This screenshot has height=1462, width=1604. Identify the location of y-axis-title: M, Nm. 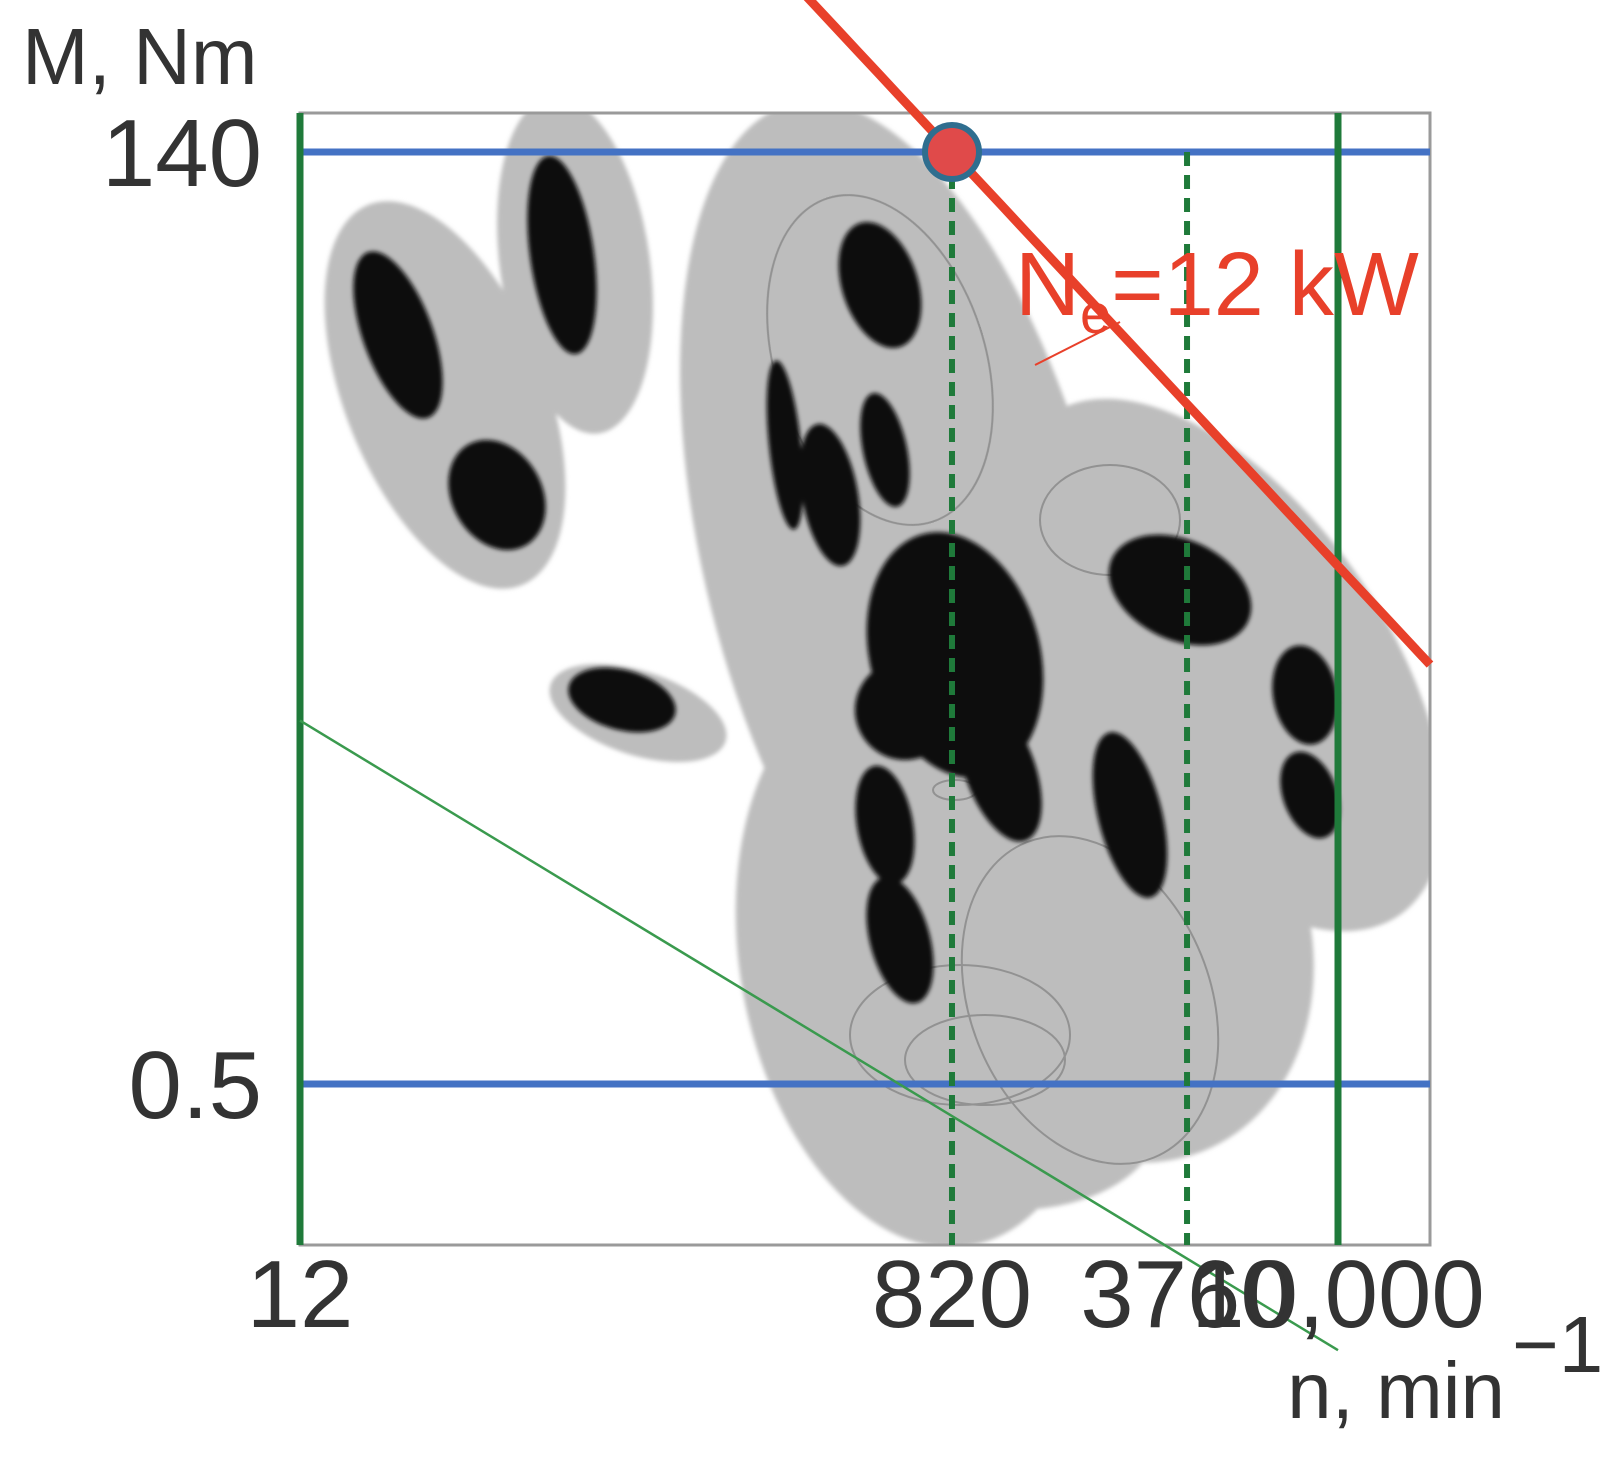
(140, 56).